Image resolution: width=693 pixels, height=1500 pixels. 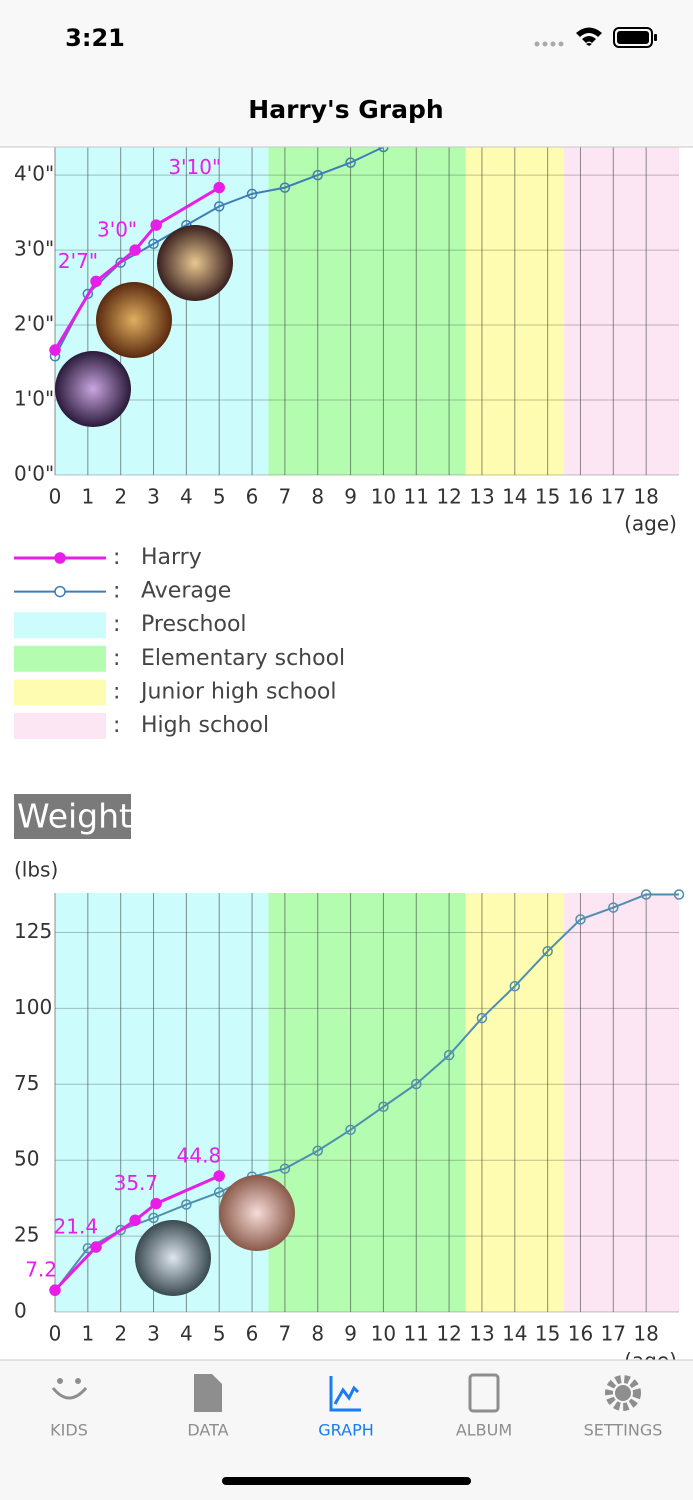 I want to click on tab-label: DATA, so click(x=207, y=1430).